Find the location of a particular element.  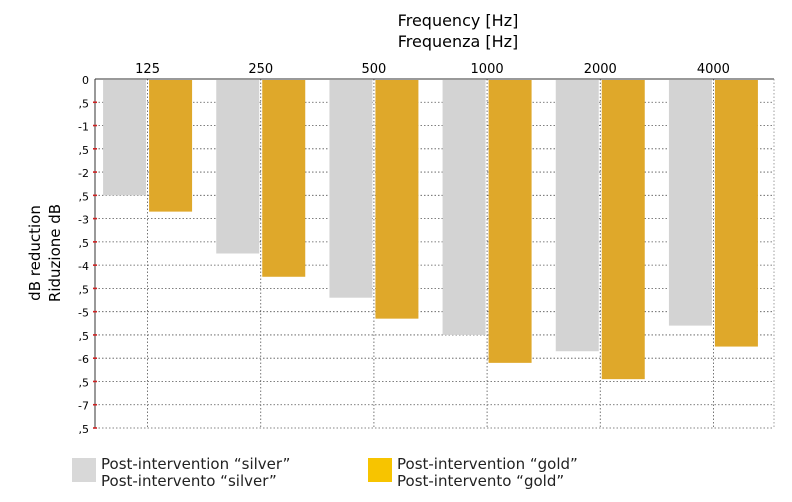

y-axis-label-line-1: dB reduction is located at coordinates (35, 253).